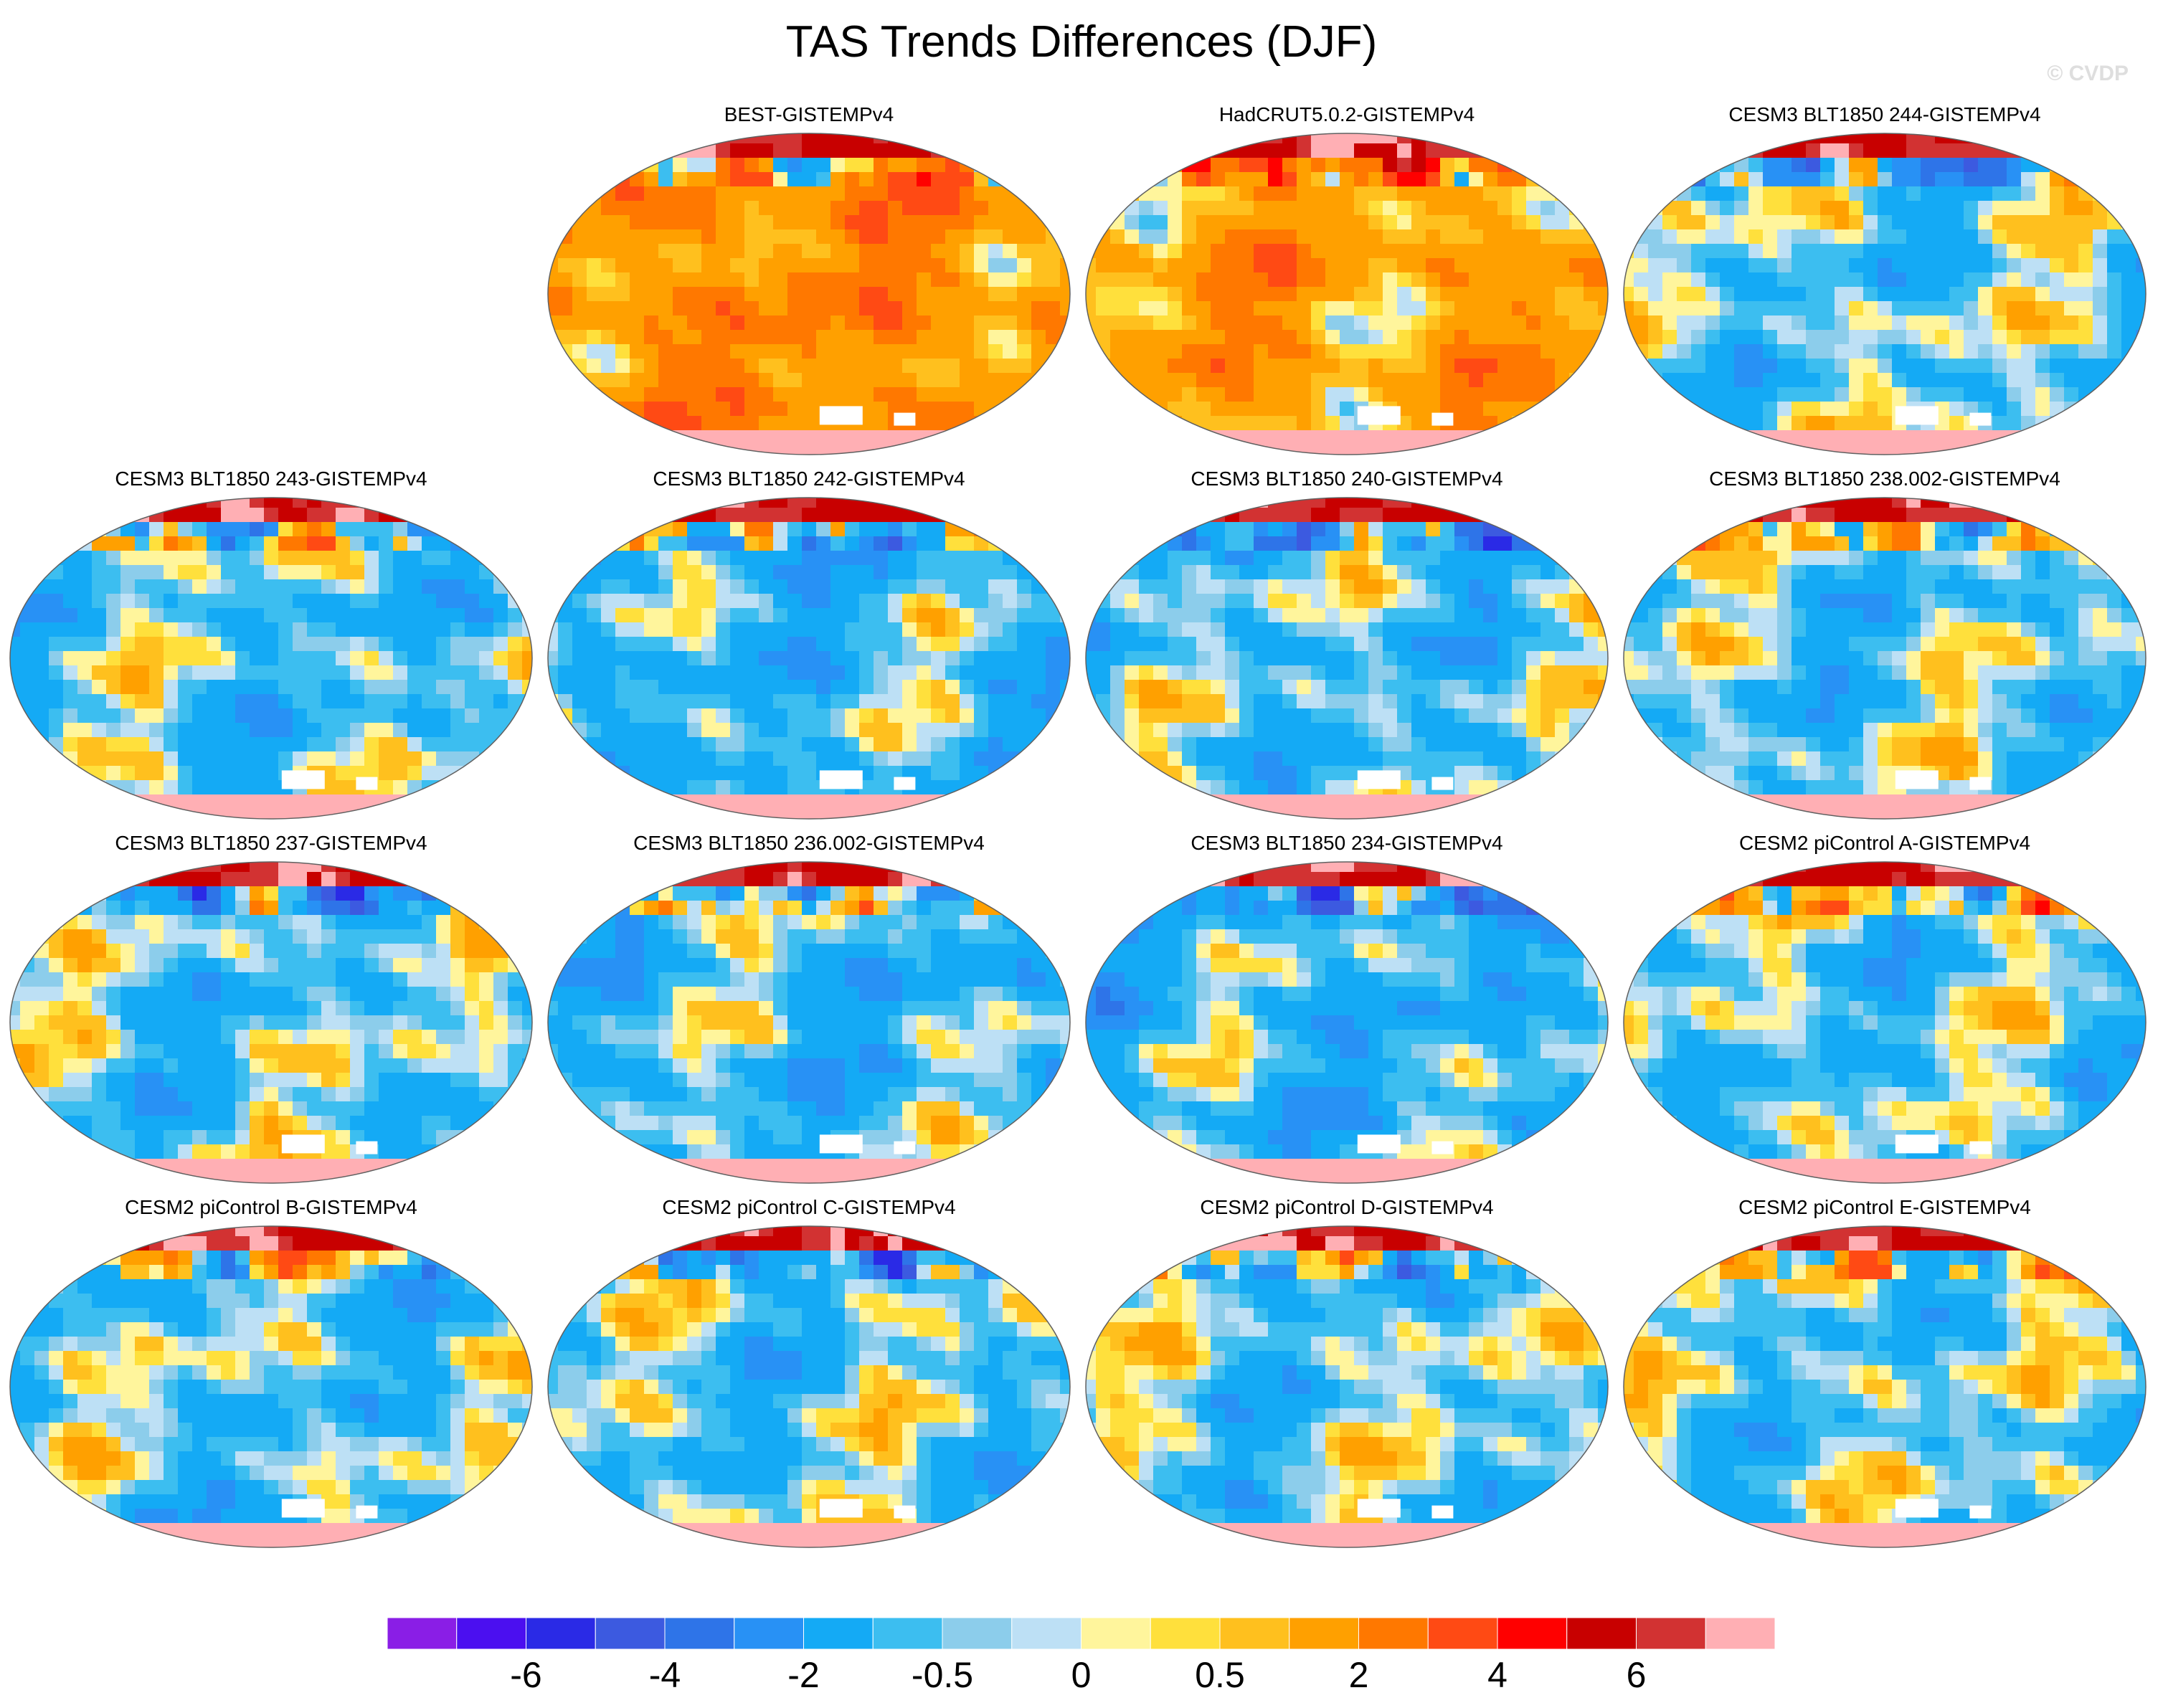  Describe the element at coordinates (1346, 114) in the screenshot. I see `panel-title: HadCRUT5.0.2-GISTEMPv4` at that location.